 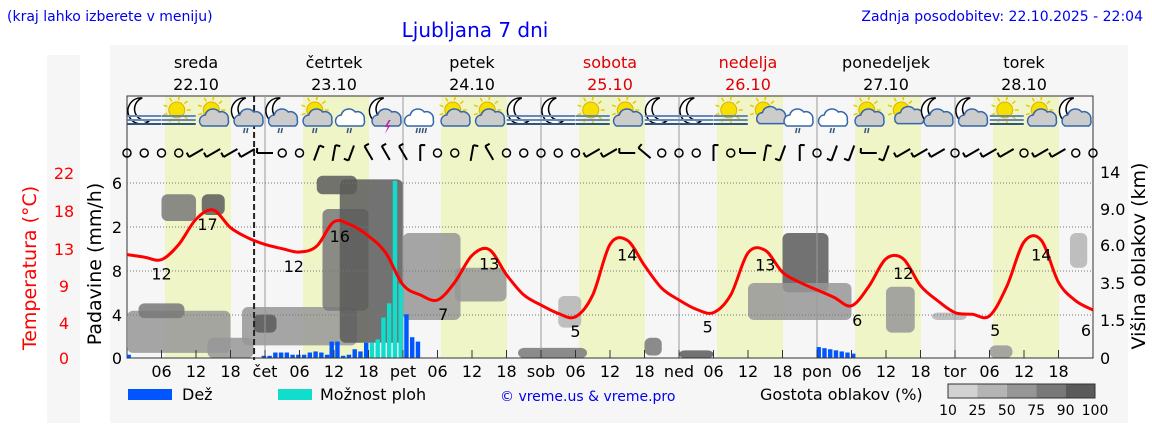 What do you see at coordinates (1024, 62) in the screenshot?
I see `day-name: torek` at bounding box center [1024, 62].